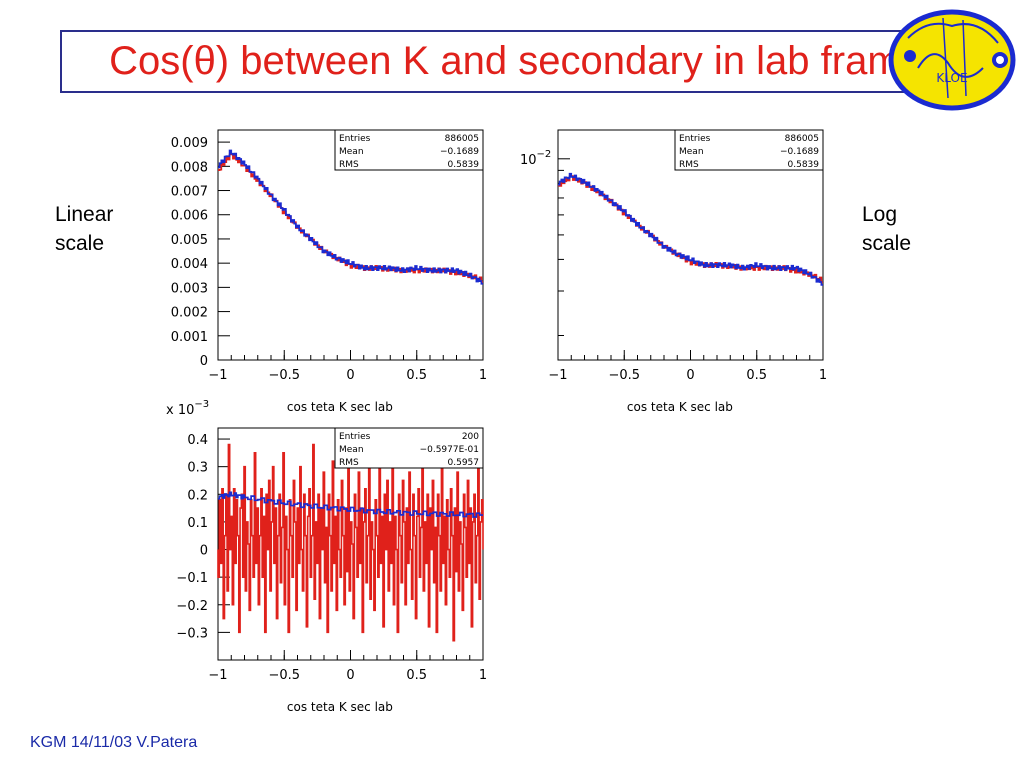 The image size is (1024, 768). What do you see at coordinates (197, 523) in the screenshot?
I see `y-tick-label: 0.1` at bounding box center [197, 523].